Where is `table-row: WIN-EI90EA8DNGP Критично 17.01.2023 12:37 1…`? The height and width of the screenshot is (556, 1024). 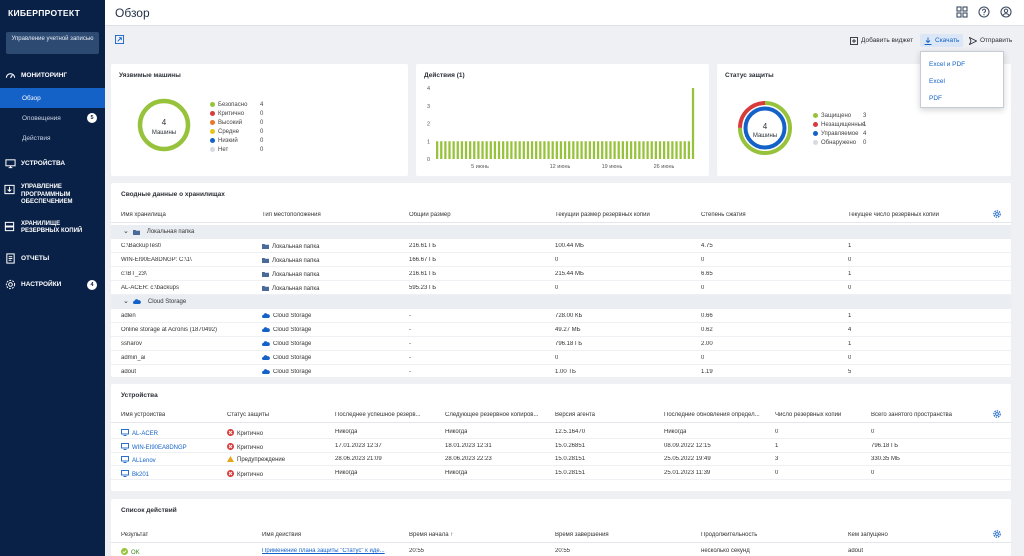 table-row: WIN-EI90EA8DNGP Критично 17.01.2023 12:37 1… is located at coordinates (561, 446).